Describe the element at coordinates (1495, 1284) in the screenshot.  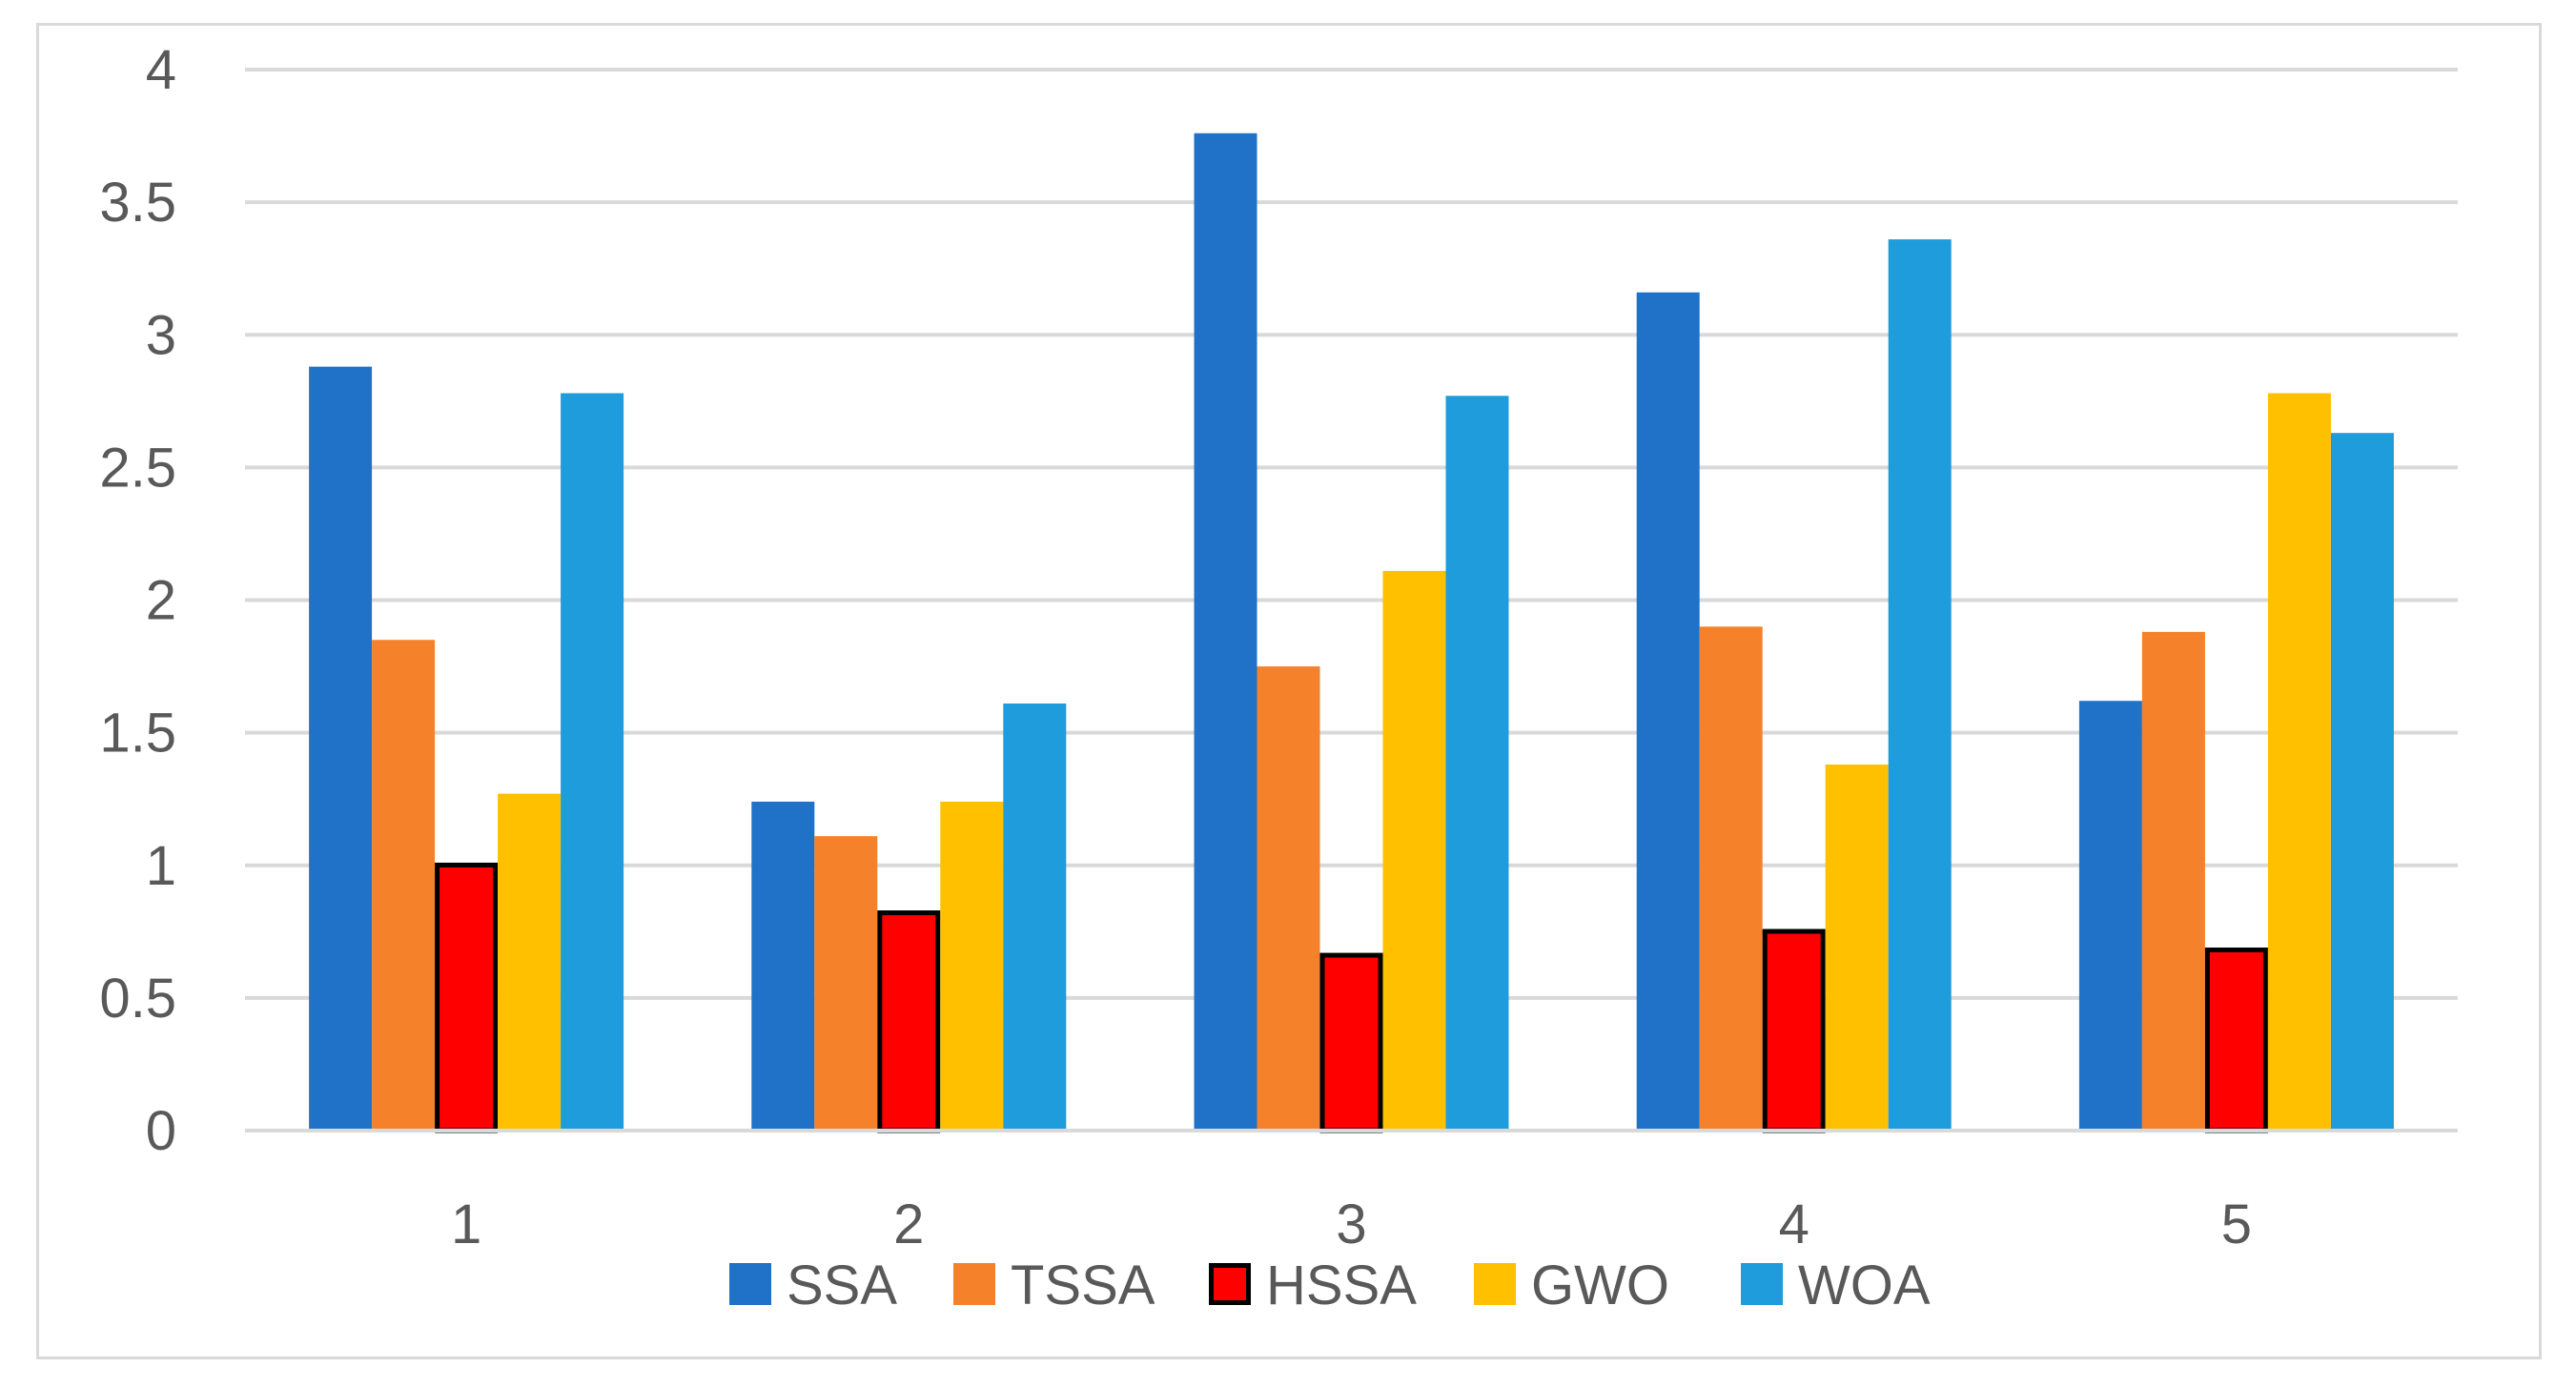
I see `legend-swatch-gwo` at that location.